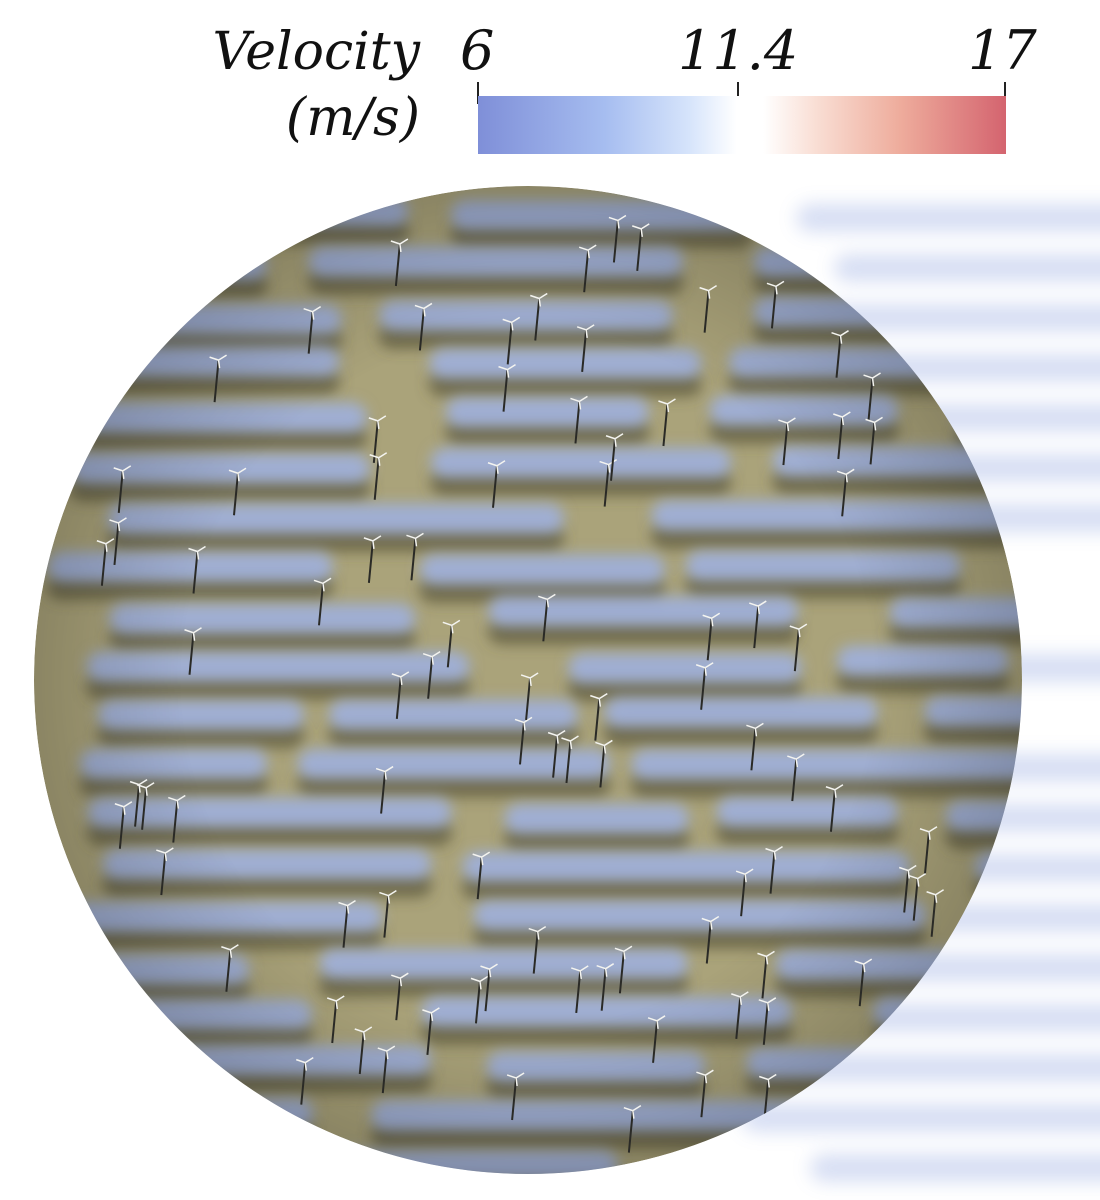  I want to click on legend-unit: (m/s), so click(352, 118).